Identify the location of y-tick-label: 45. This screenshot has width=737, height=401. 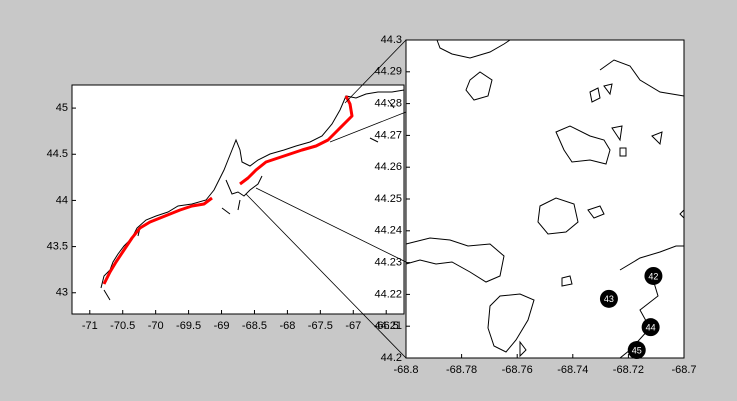
(62, 108).